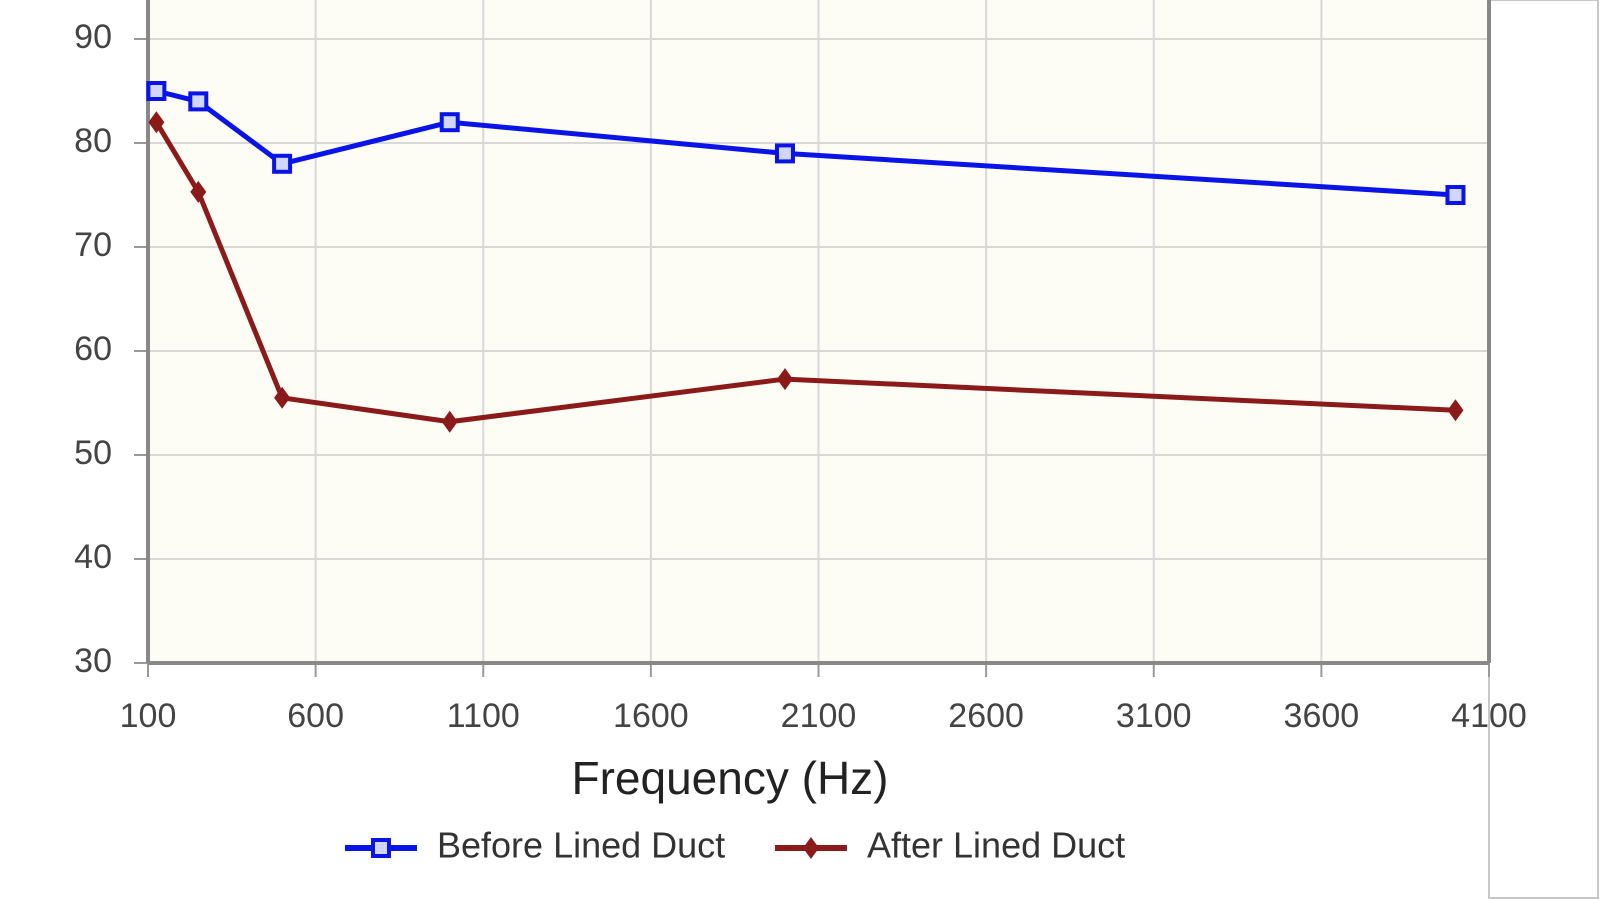 The image size is (1600, 900). I want to click on y-tick-label: 90, so click(93, 37).